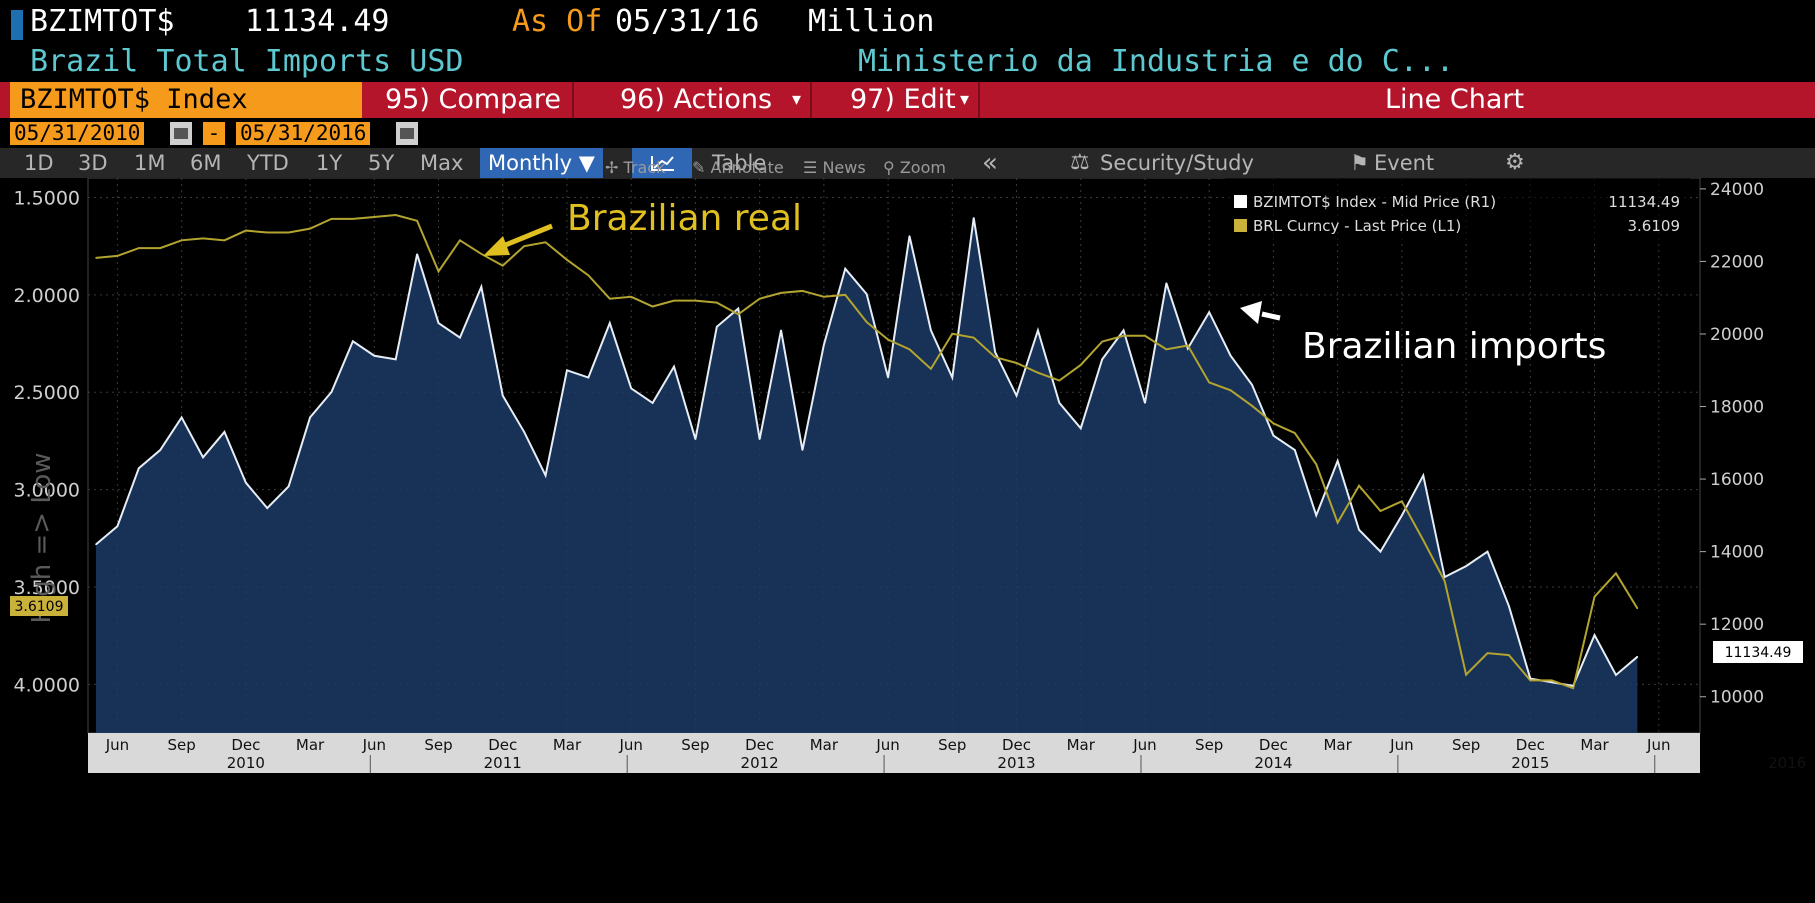 The height and width of the screenshot is (903, 1815). Describe the element at coordinates (635, 167) in the screenshot. I see `track-tool: ✢ Track` at that location.